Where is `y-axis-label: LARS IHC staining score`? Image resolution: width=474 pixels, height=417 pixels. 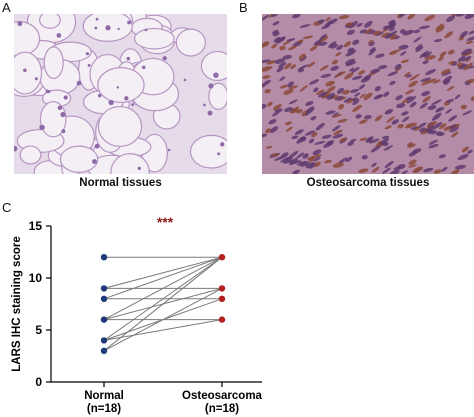
y-axis-label: LARS IHC staining score is located at coordinates (17, 303).